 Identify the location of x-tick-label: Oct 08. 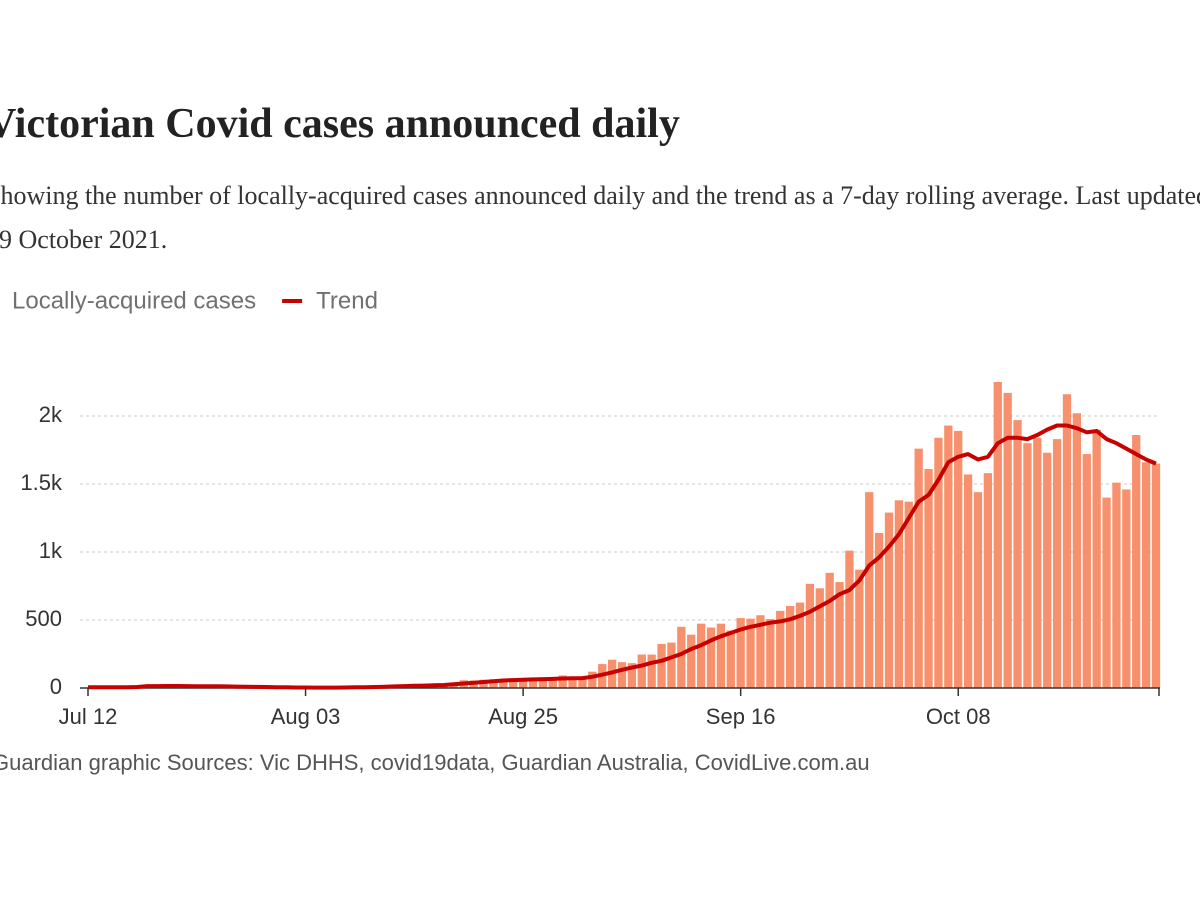
(958, 716).